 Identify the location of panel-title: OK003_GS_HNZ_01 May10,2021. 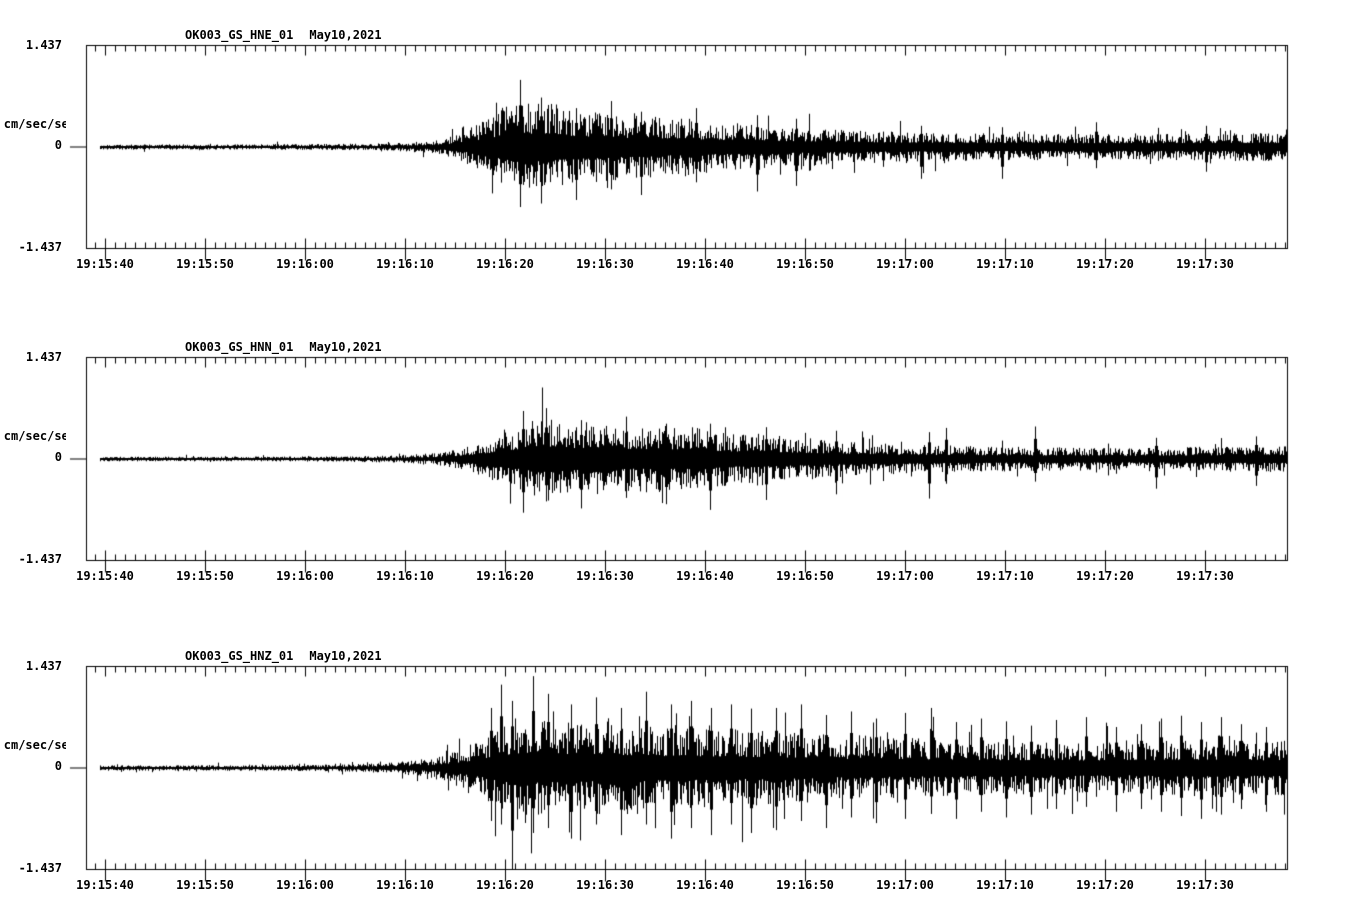
(283, 656).